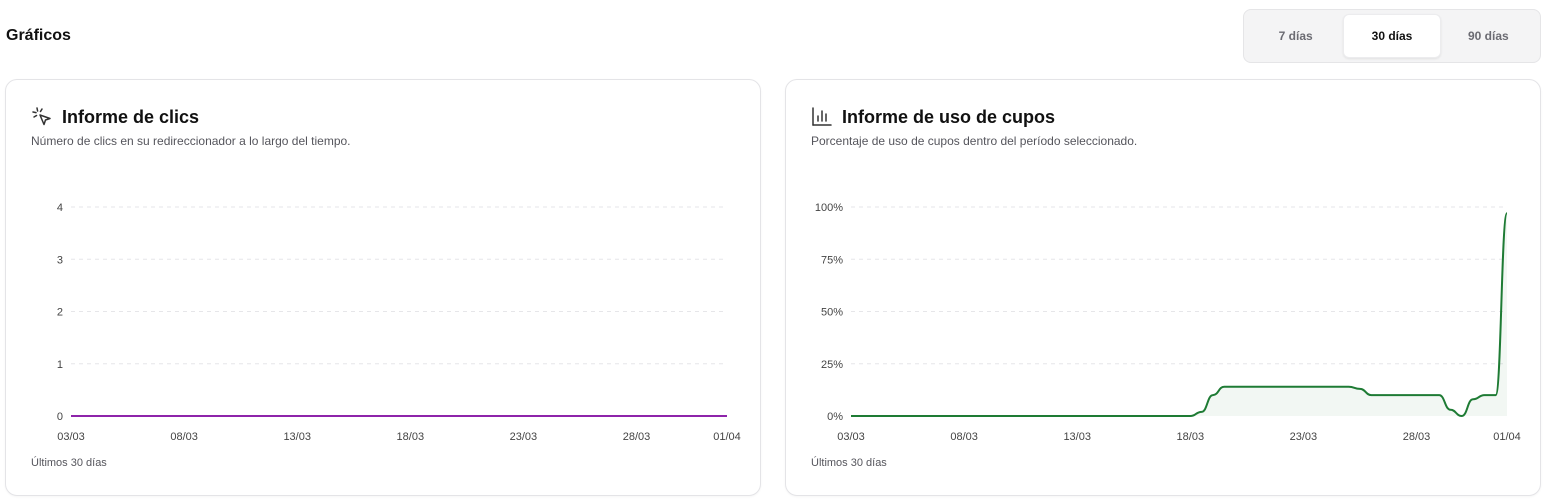 The image size is (1546, 504). What do you see at coordinates (832, 313) in the screenshot?
I see `y-tick-label: 50%` at bounding box center [832, 313].